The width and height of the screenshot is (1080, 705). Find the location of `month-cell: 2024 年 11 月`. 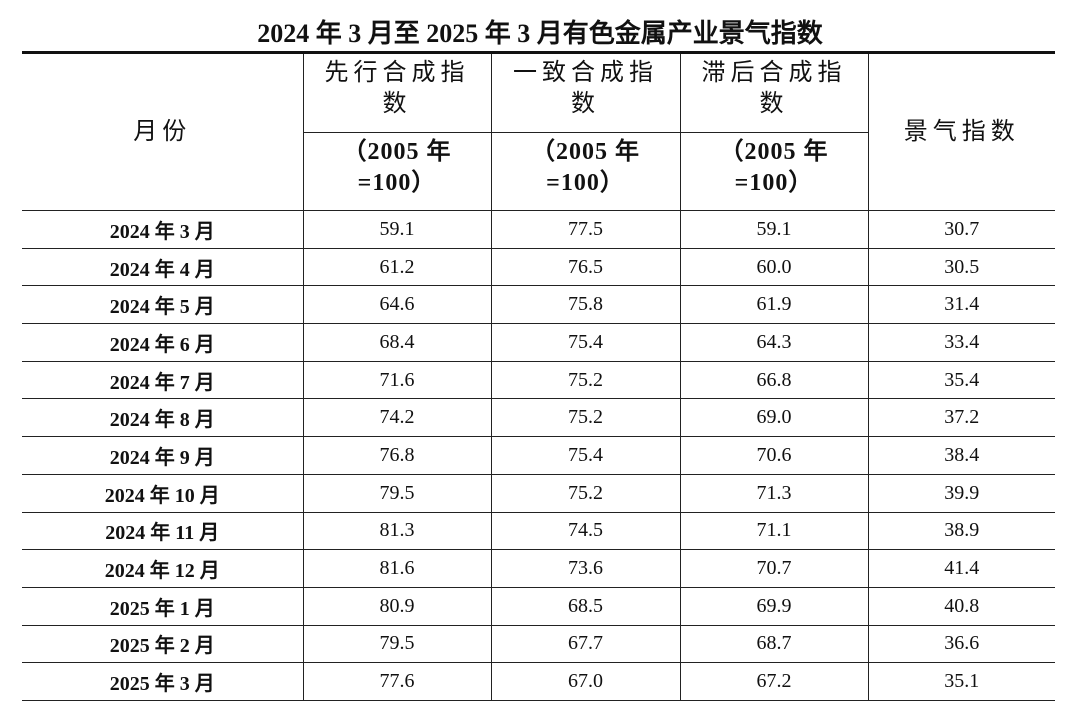

month-cell: 2024 年 11 月 is located at coordinates (163, 531).